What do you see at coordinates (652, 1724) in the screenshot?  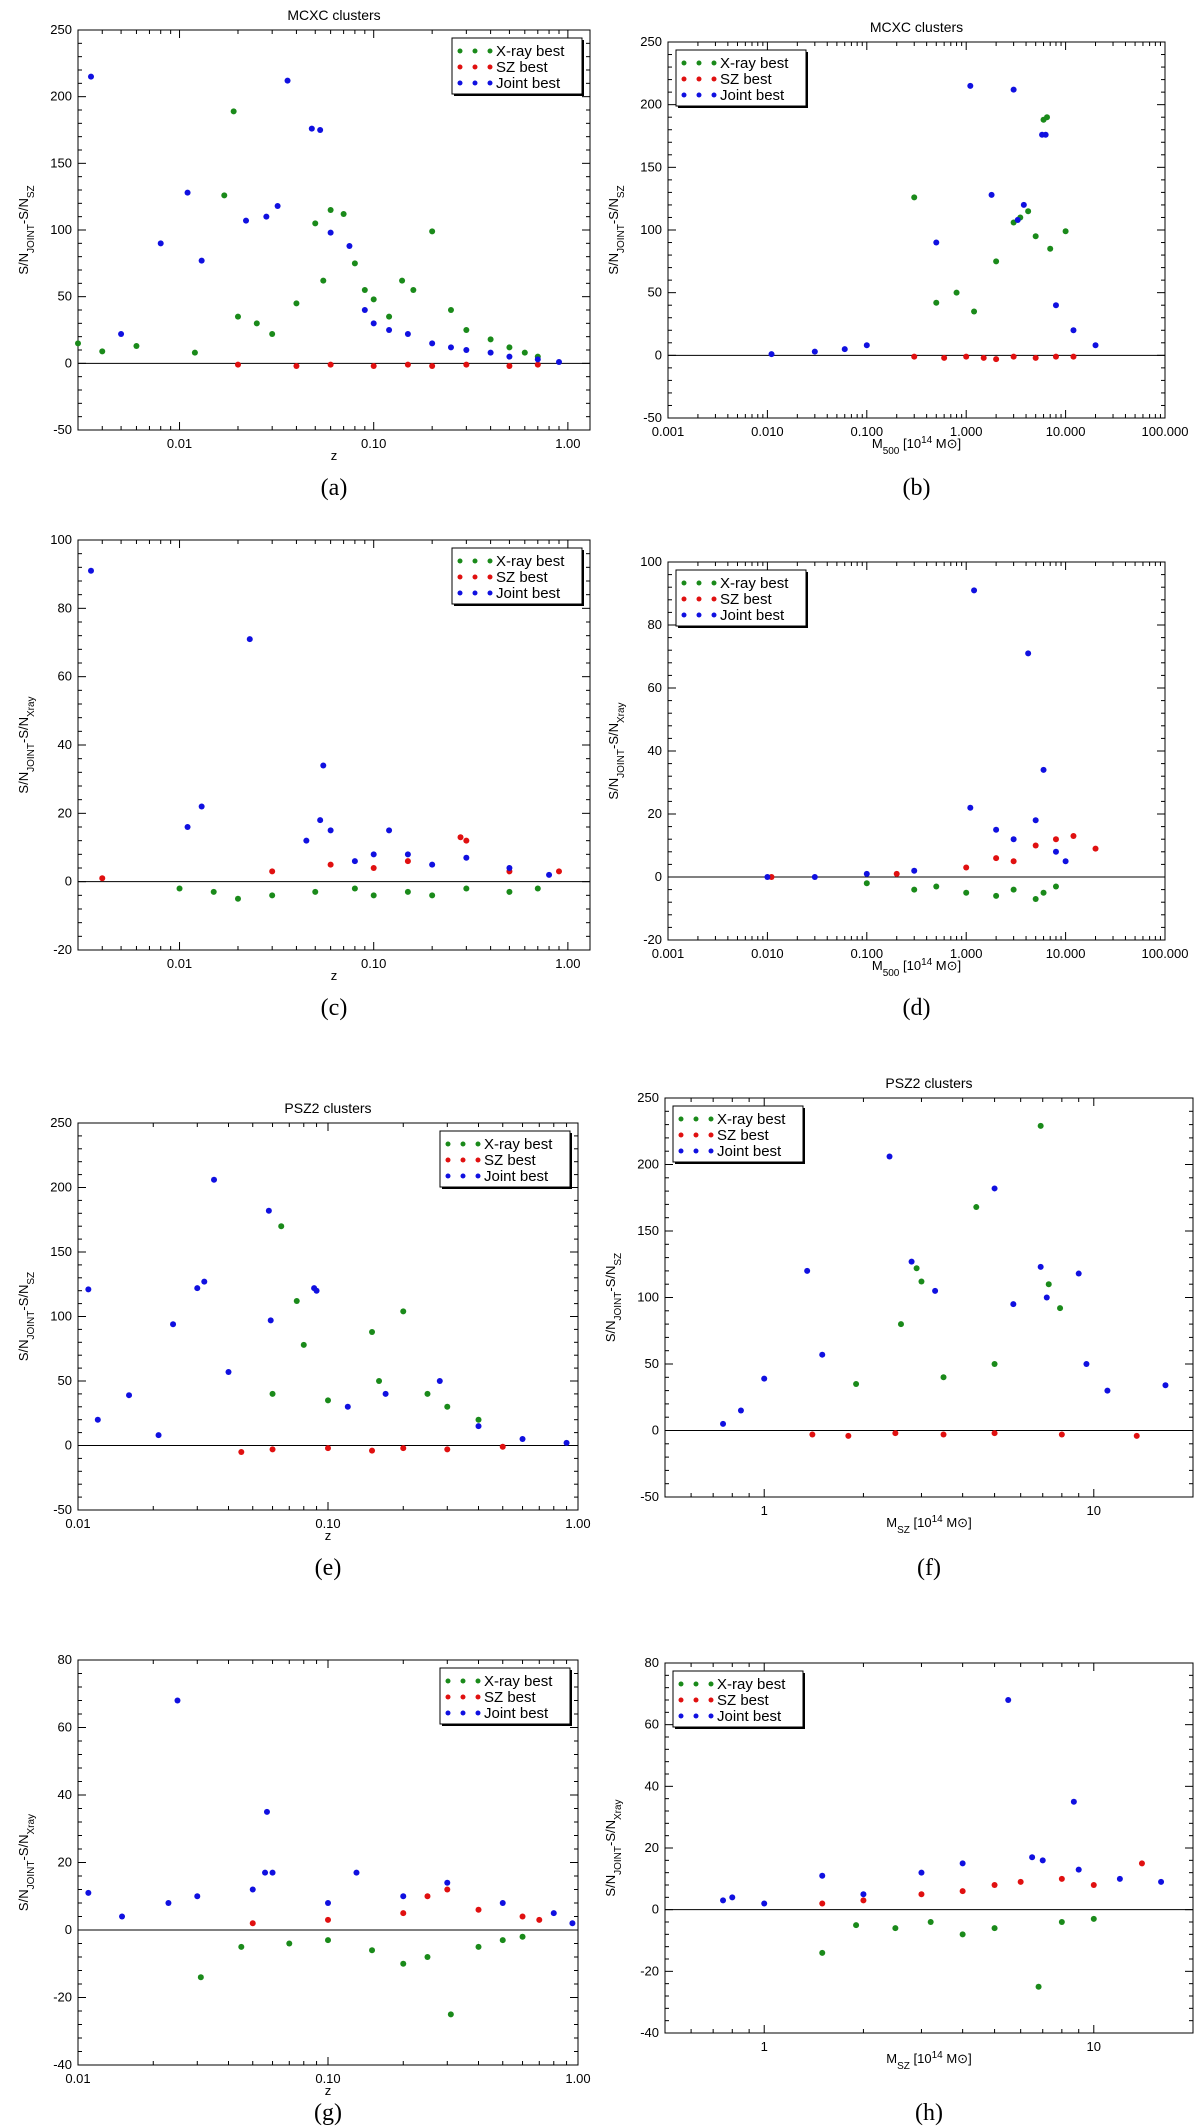 I see `y-tick-label: 60` at bounding box center [652, 1724].